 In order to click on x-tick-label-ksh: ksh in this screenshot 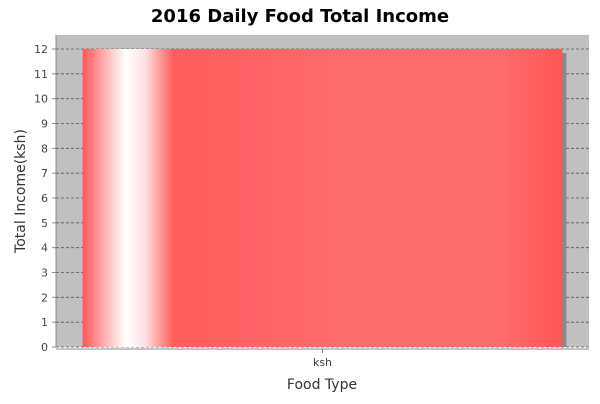, I will do `click(322, 362)`.